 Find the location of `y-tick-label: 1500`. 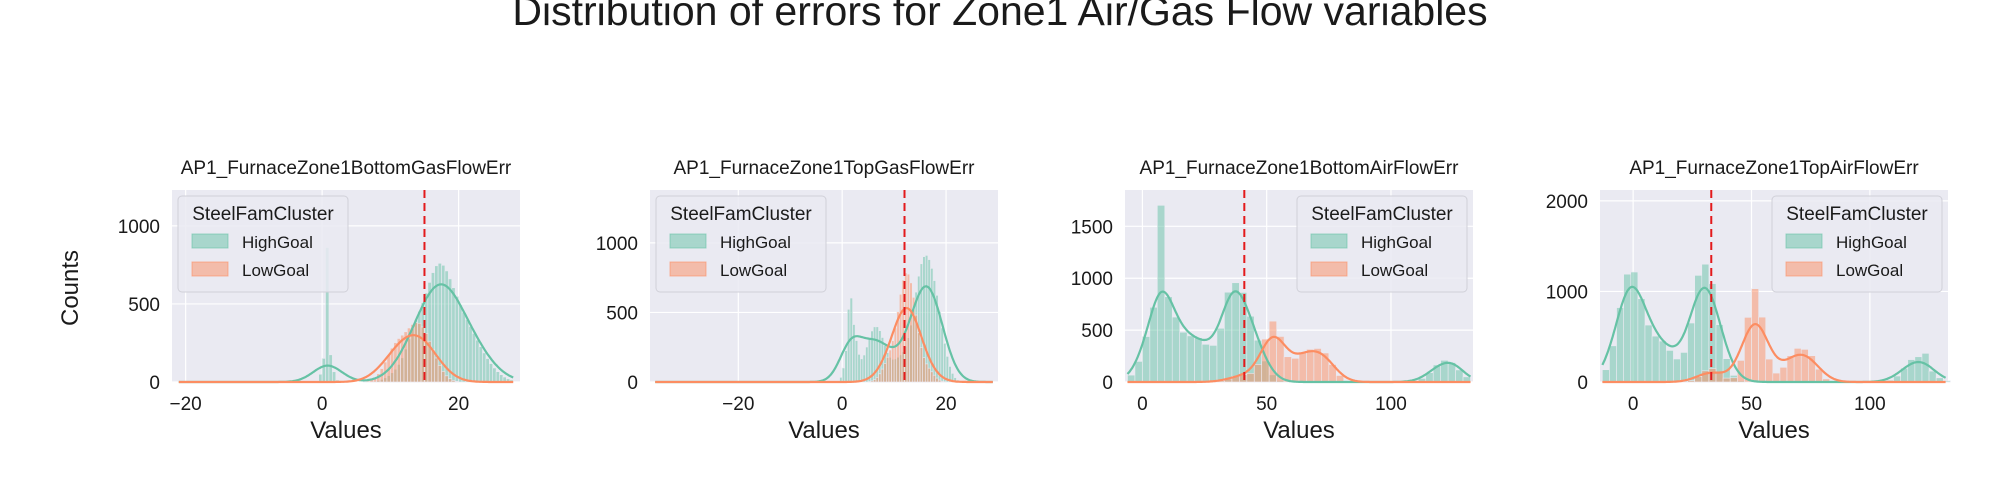

y-tick-label: 1500 is located at coordinates (1092, 227).